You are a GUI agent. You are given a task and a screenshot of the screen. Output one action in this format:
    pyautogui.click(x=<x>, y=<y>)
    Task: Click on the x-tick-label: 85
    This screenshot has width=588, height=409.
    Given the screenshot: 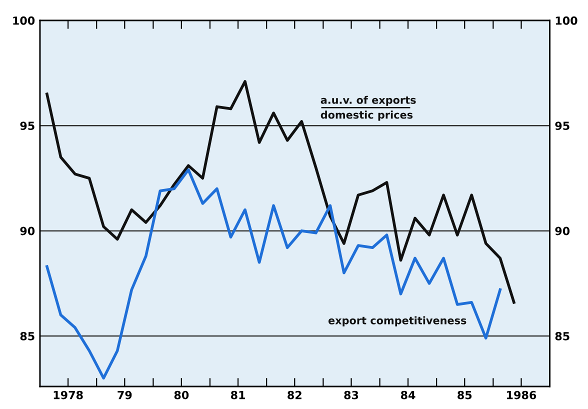 What is the action you would take?
    pyautogui.click(x=465, y=395)
    